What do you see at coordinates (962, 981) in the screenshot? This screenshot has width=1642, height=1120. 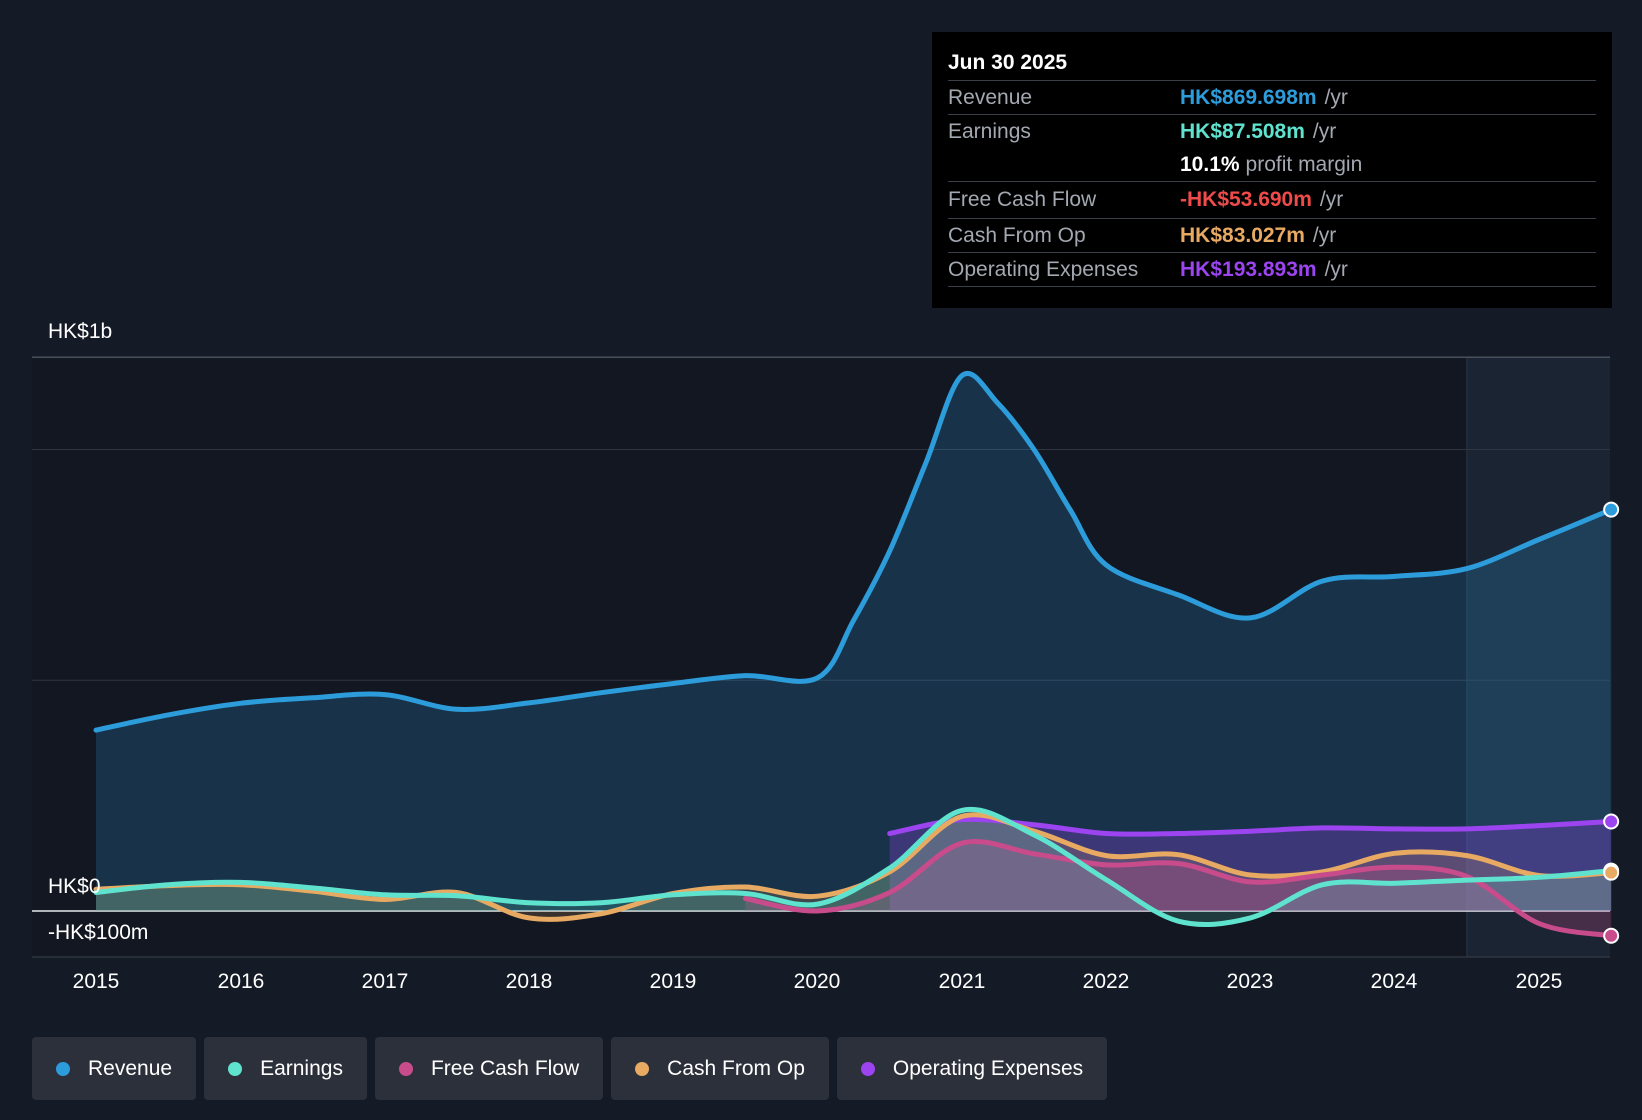 I see `x-tick-2021: 2021` at bounding box center [962, 981].